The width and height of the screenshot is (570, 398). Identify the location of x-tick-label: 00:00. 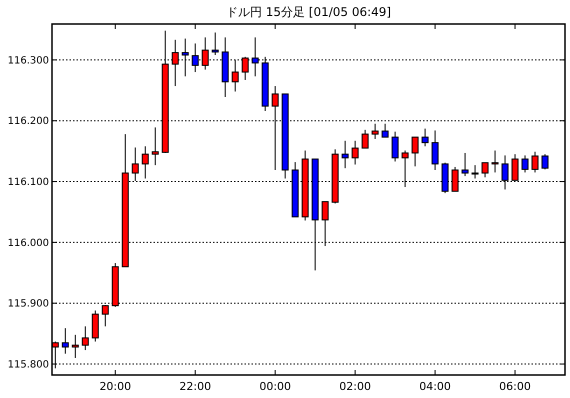
(275, 386).